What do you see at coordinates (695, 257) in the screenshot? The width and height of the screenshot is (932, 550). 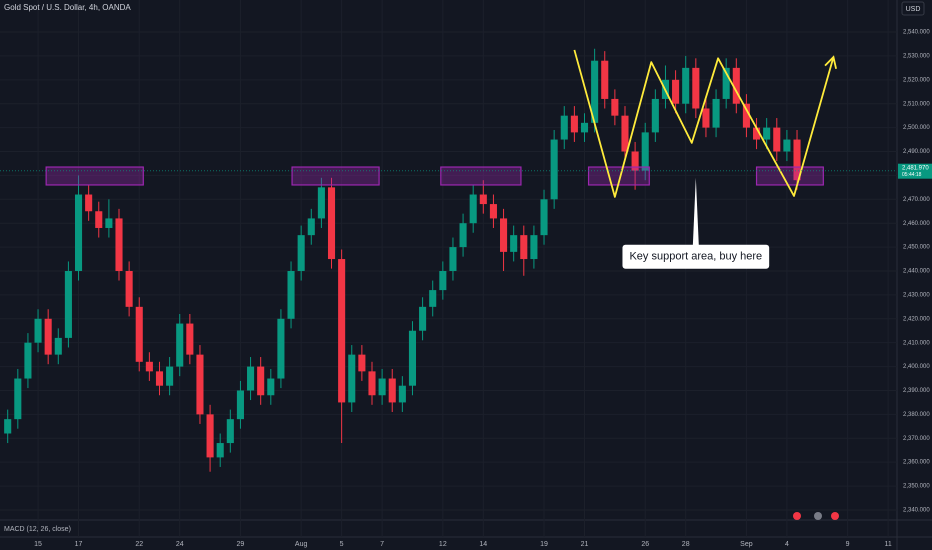 I see `callout-text: Key support area, buy here` at bounding box center [695, 257].